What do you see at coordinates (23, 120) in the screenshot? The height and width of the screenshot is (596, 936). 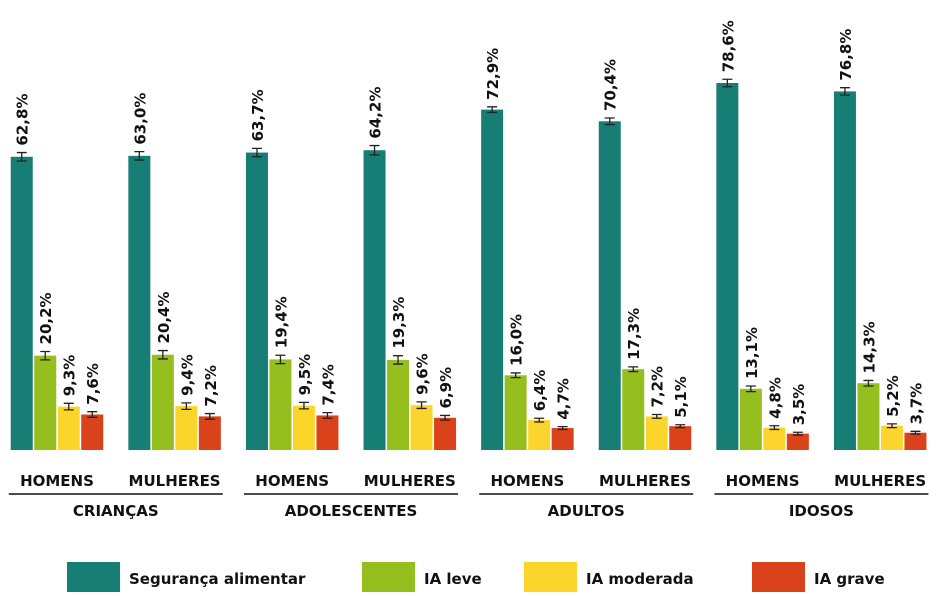 I see `value-label: 62,8%` at bounding box center [23, 120].